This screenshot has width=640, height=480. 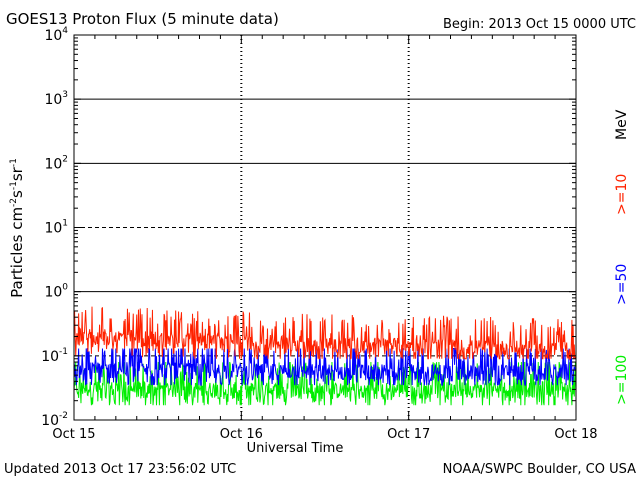 What do you see at coordinates (622, 257) in the screenshot?
I see `legend: >=100 >=50 >=10 MeV` at bounding box center [622, 257].